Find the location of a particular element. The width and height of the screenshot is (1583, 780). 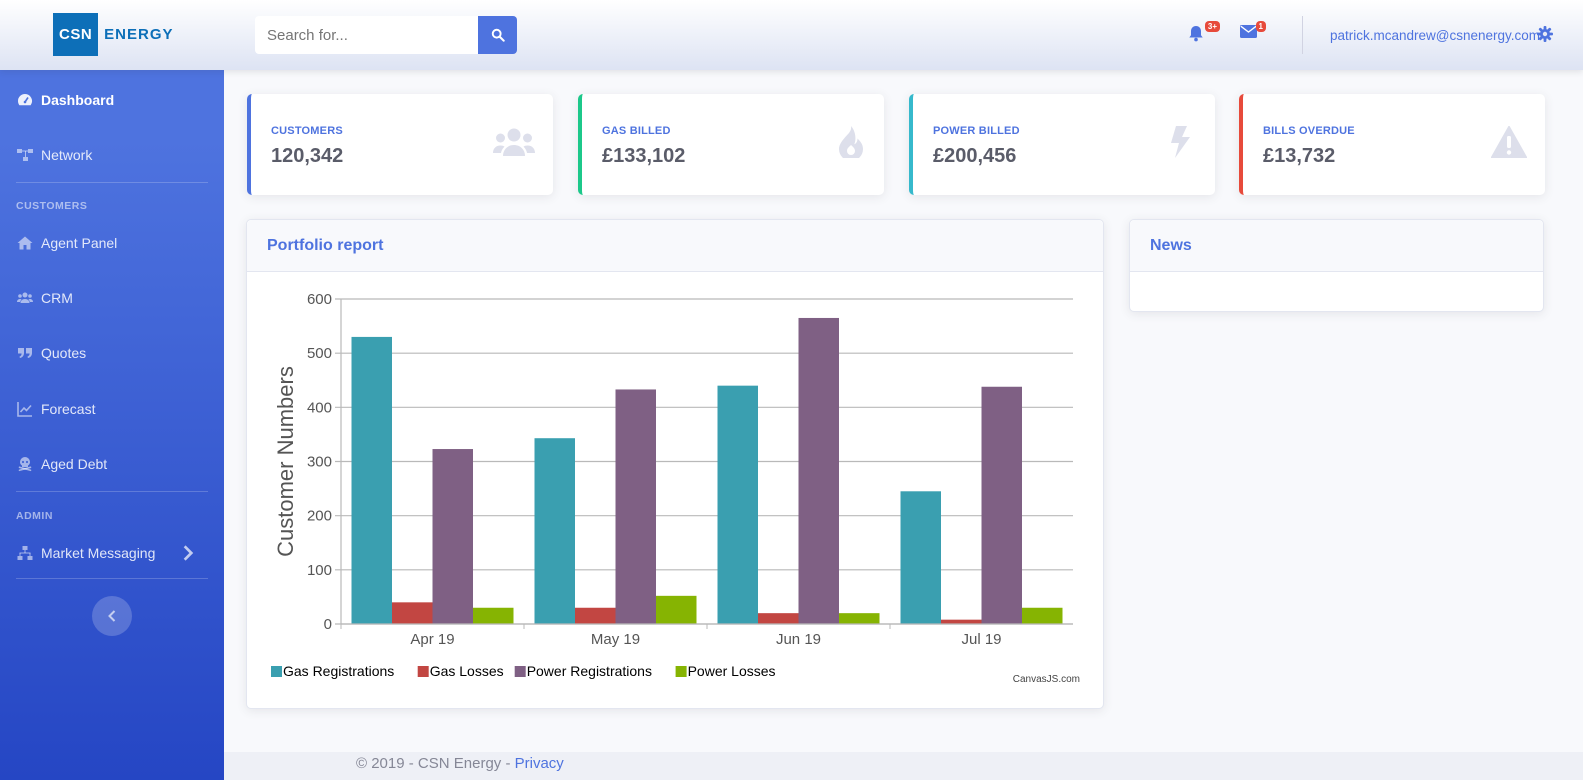

sidebar-item-quotes: Quotes is located at coordinates (112, 353).